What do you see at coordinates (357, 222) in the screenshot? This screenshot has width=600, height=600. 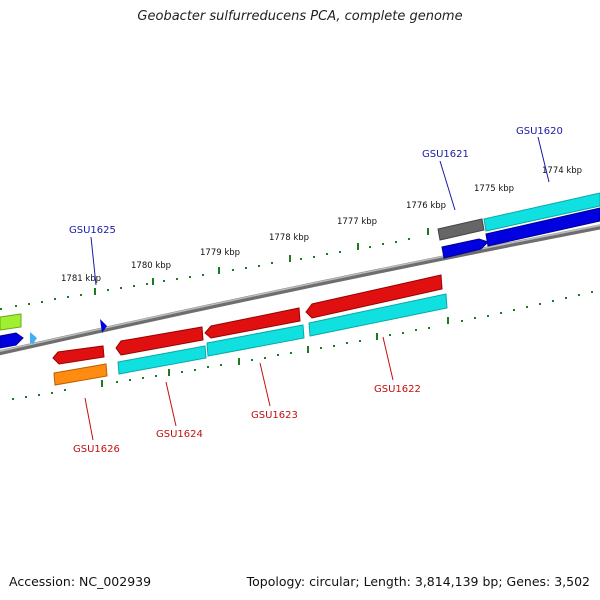 I see `scale-label: 1777 kbp` at bounding box center [357, 222].